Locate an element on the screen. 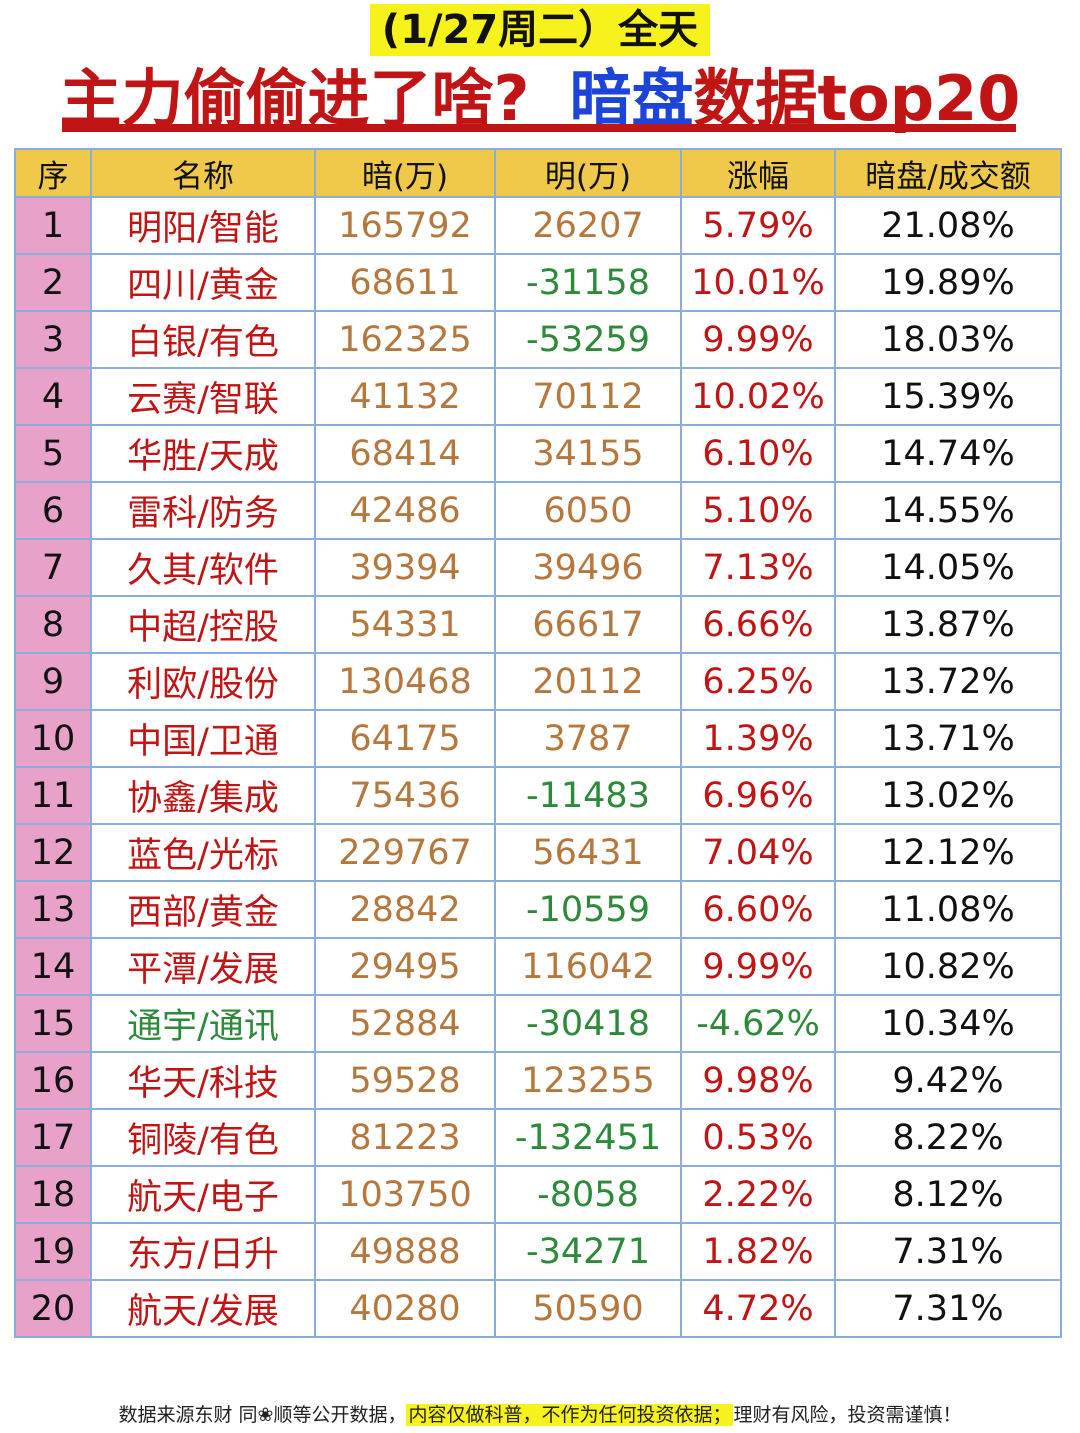 The width and height of the screenshot is (1080, 1433). column-header-ratio: 暗盘/成交额 is located at coordinates (948, 173).